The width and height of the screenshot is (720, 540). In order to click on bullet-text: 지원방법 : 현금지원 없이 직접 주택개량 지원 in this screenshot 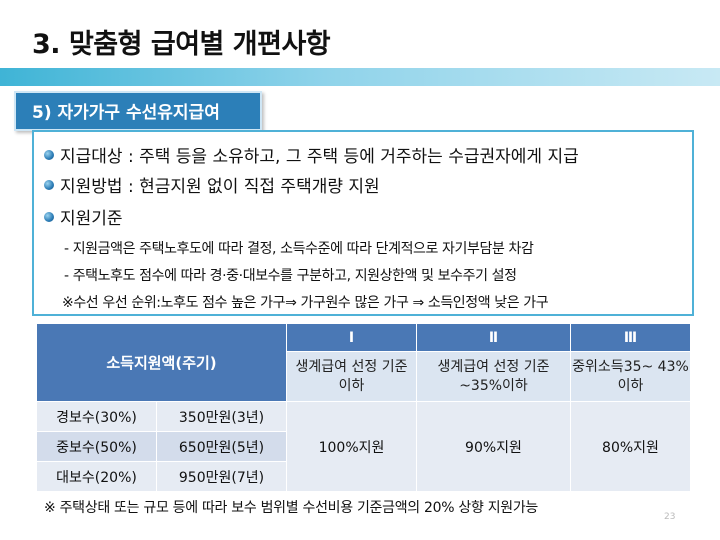, I will do `click(220, 187)`.